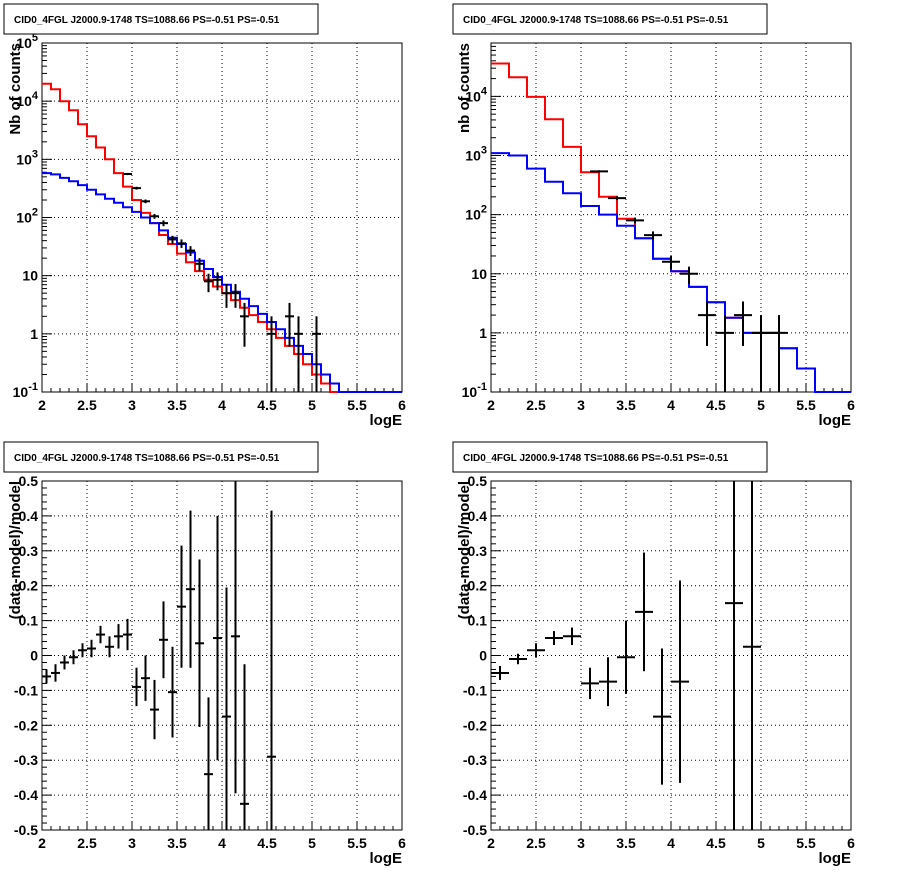 Image resolution: width=898 pixels, height=875 pixels. Describe the element at coordinates (27, 216) in the screenshot. I see `y-tick-label: 10²` at that location.